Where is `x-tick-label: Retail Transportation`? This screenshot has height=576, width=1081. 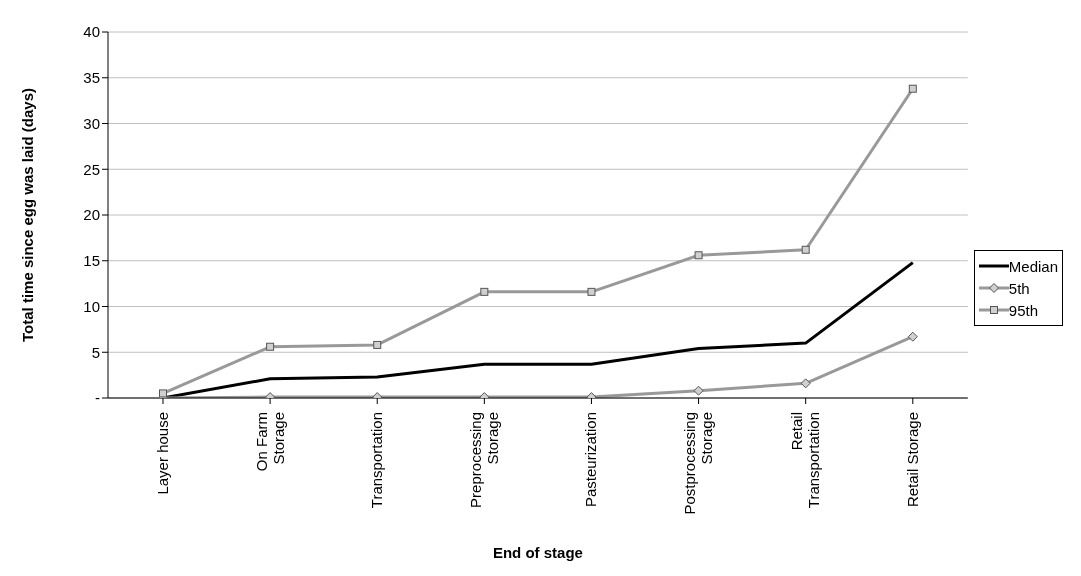
x-tick-label: Retail Transportation is located at coordinates (805, 460).